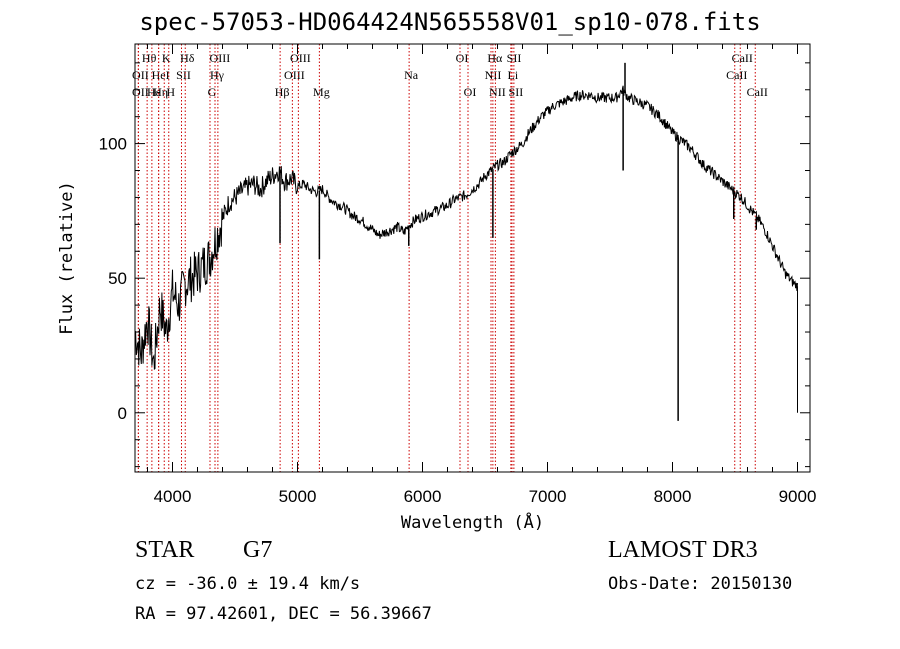  Describe the element at coordinates (300, 58) in the screenshot. I see `line-marker-label-15: OIII` at that location.